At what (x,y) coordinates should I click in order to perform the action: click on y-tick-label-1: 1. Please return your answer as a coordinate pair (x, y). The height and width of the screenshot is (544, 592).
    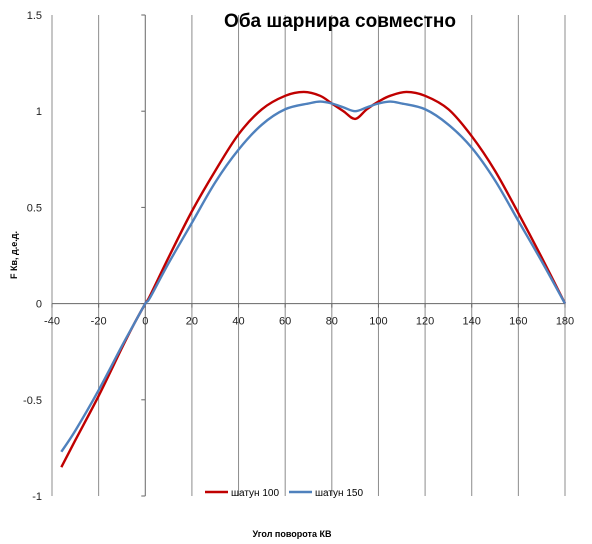
    Looking at the image, I should click on (39, 112).